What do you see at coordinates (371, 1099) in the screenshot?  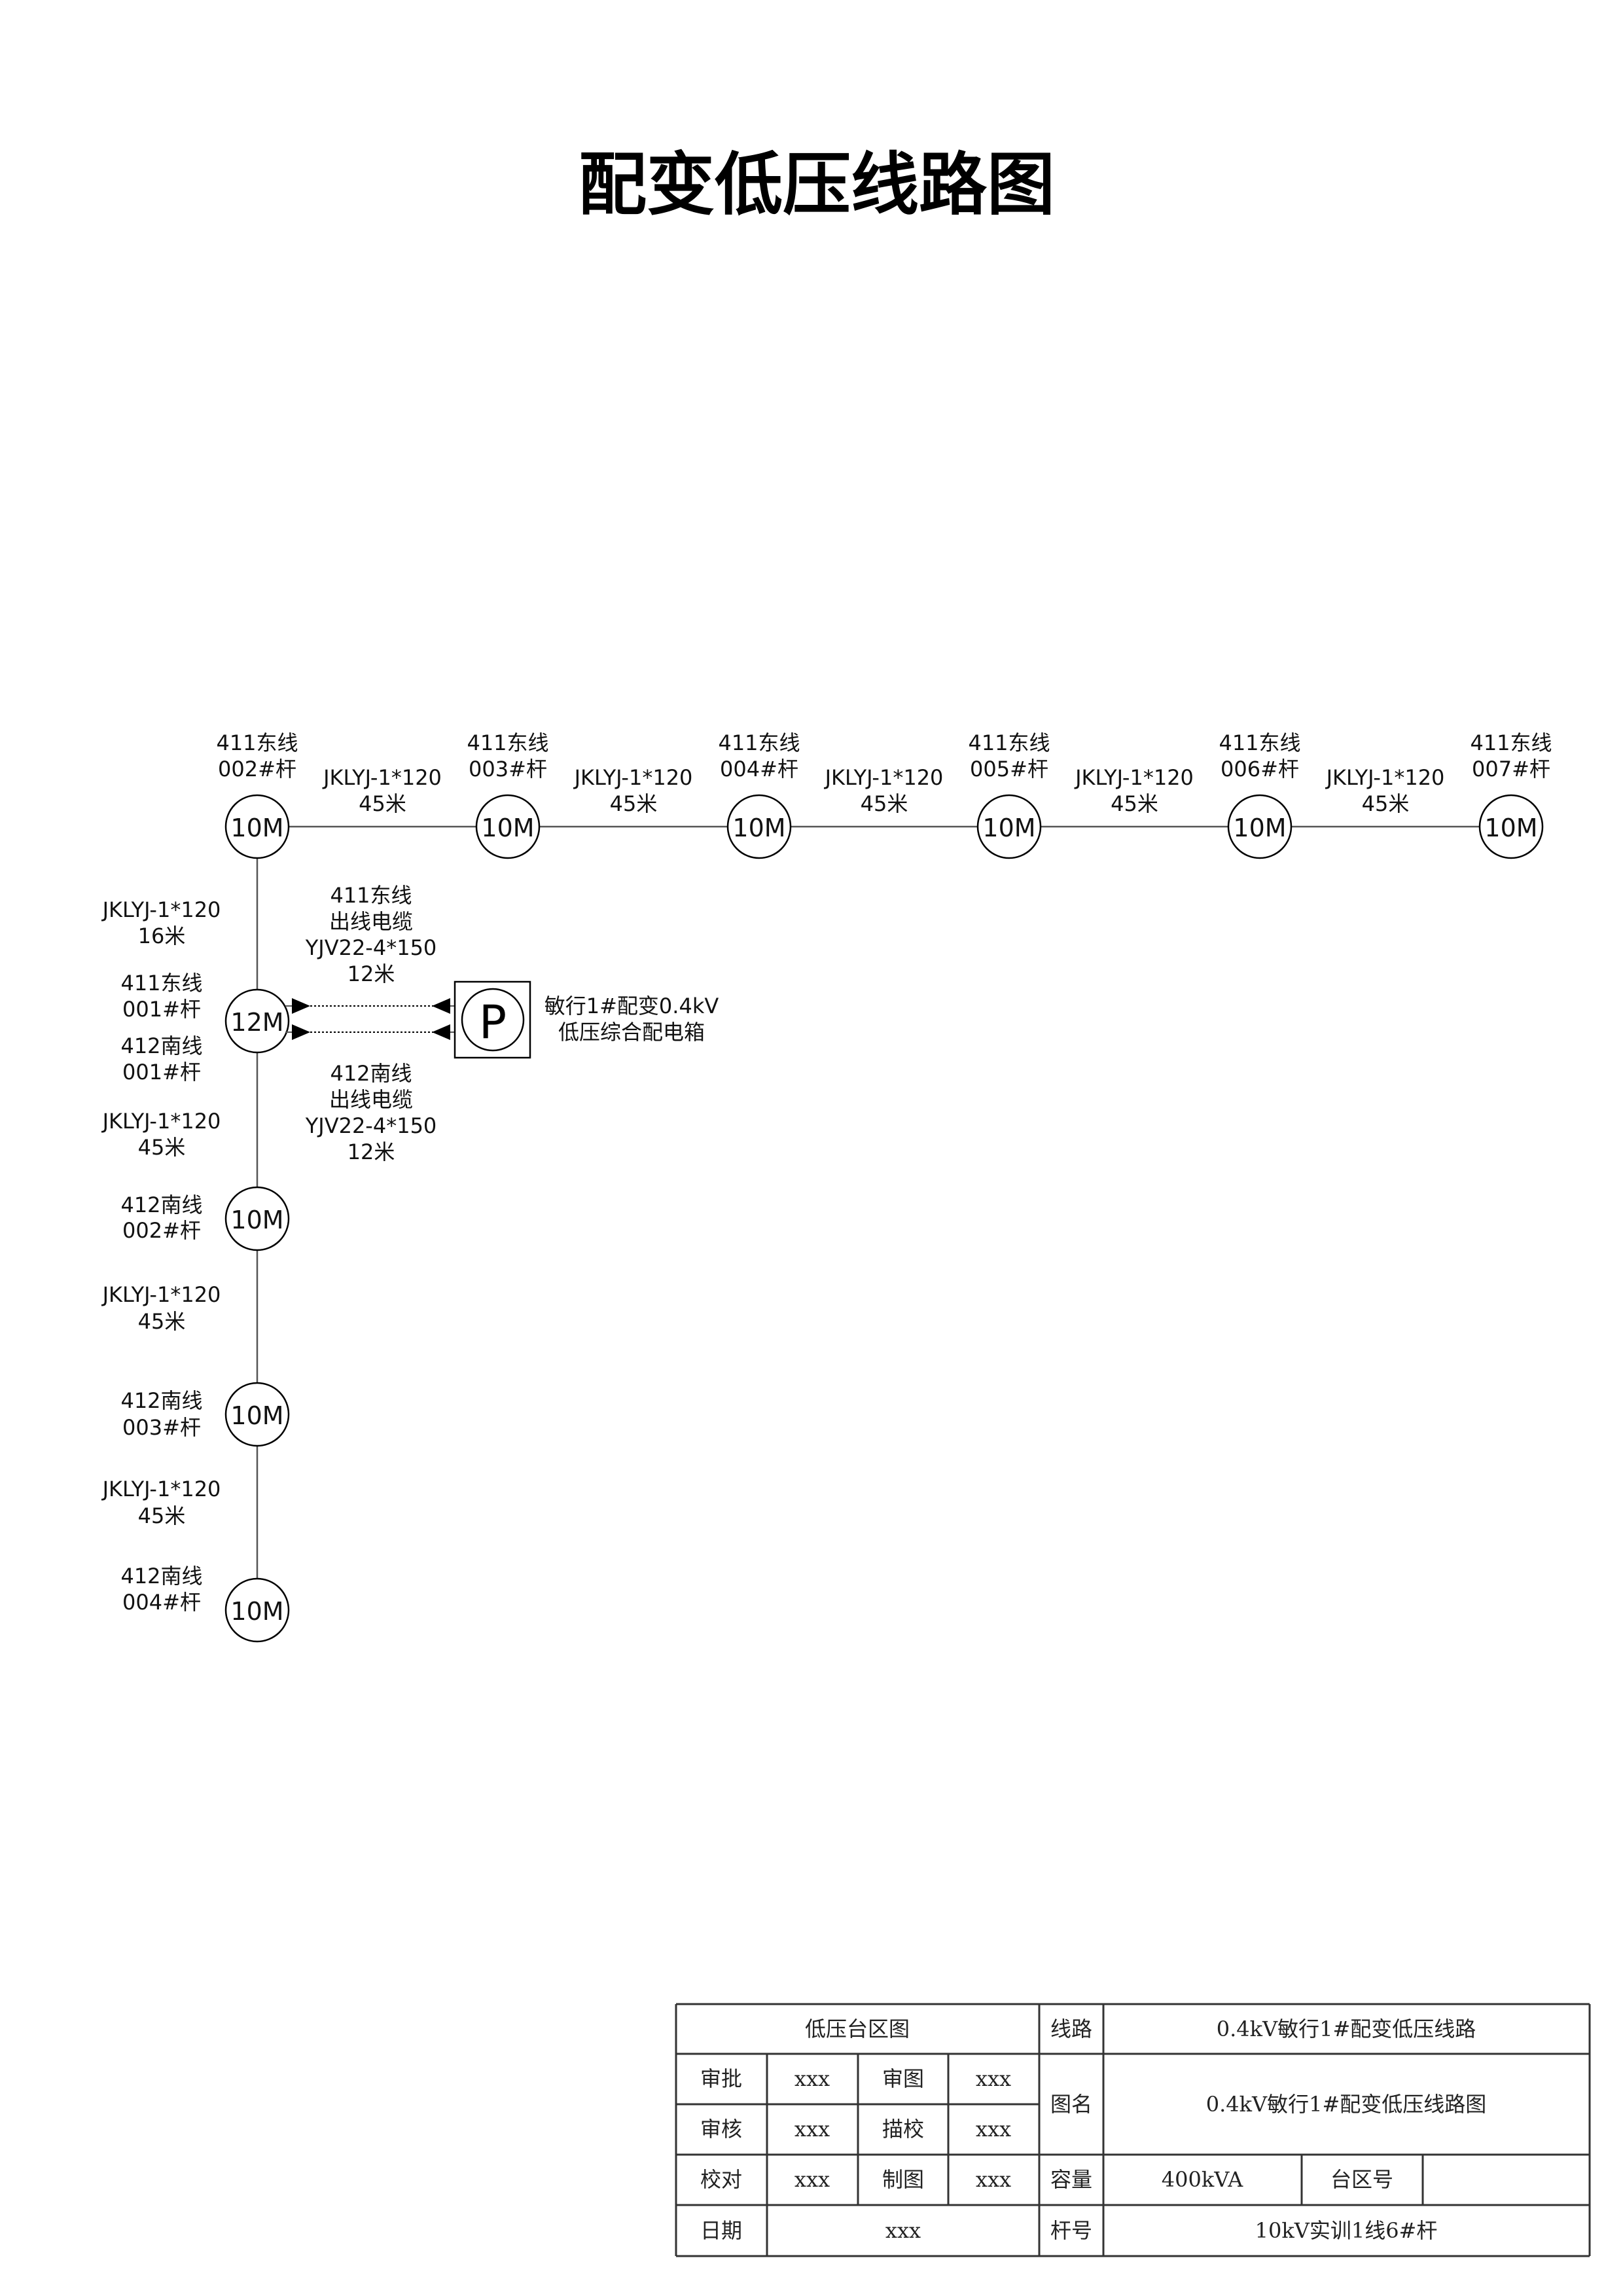 I see `outgoing-cable-label: 出线电缆` at bounding box center [371, 1099].